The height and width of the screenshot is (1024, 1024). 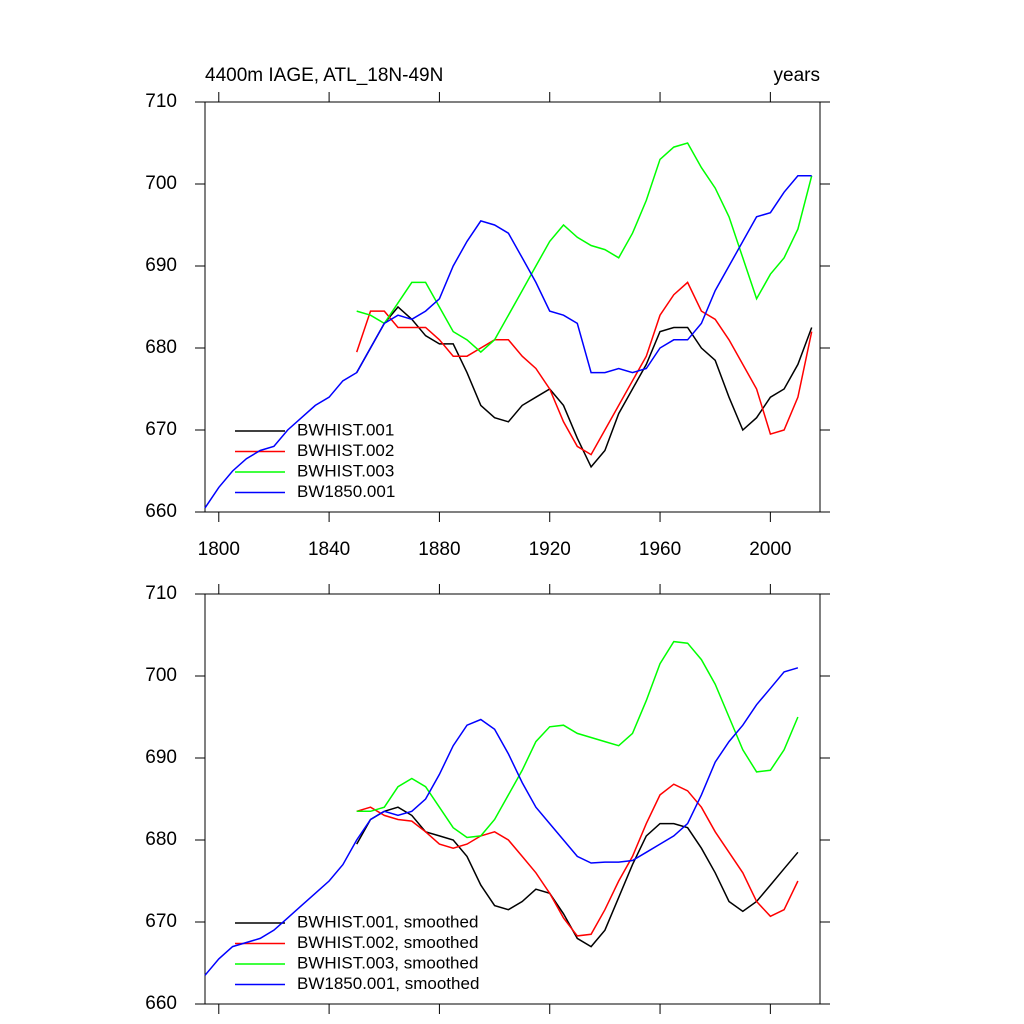 I want to click on legend-label: BWHIST.001, so click(x=345, y=429).